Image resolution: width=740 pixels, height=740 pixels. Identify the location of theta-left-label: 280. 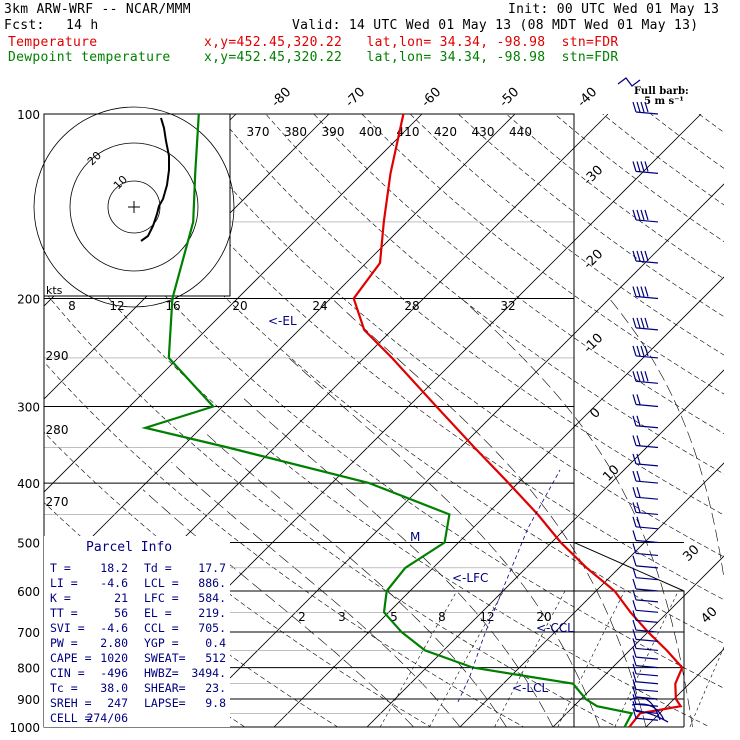
(57, 430).